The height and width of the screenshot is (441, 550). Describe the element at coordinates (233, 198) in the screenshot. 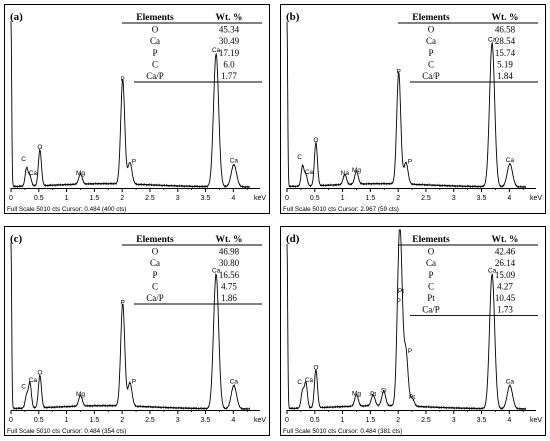

I see `x-tick-label: 4` at that location.